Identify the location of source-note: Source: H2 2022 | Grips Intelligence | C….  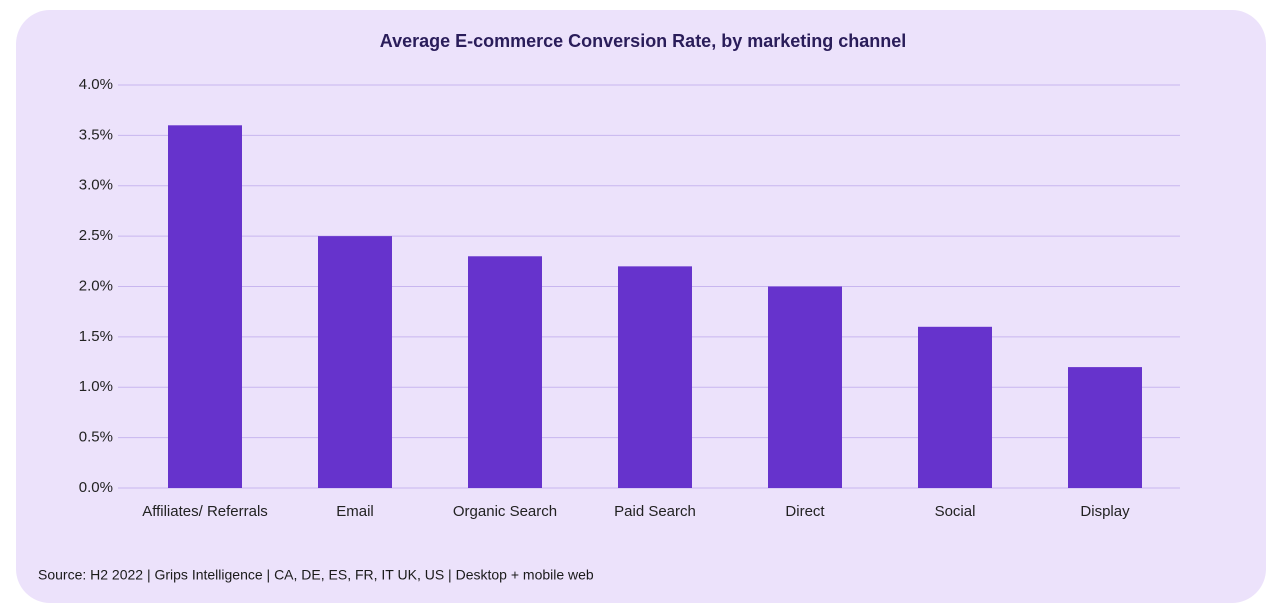
(316, 575).